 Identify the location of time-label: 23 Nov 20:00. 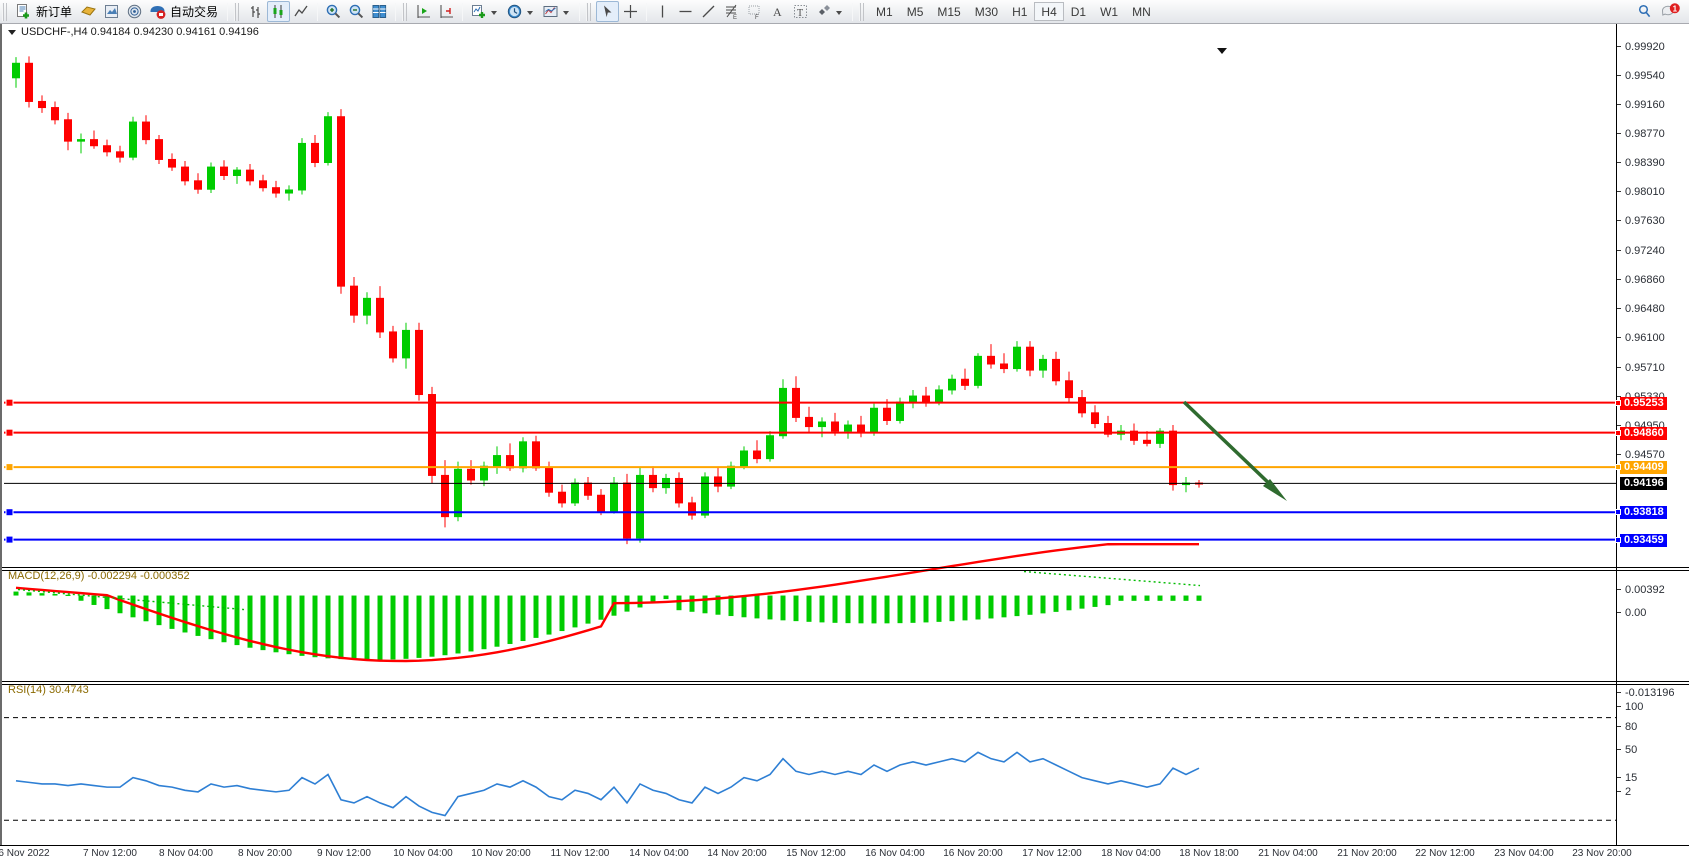
(1602, 853).